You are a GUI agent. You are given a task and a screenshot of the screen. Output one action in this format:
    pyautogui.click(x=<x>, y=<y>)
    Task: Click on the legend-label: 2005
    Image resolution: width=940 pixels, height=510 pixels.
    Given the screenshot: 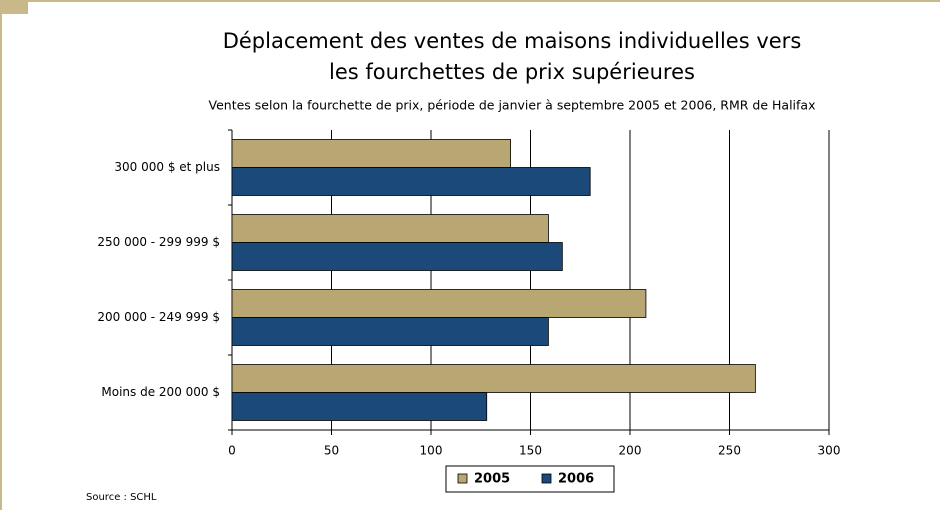 What is the action you would take?
    pyautogui.click(x=492, y=479)
    